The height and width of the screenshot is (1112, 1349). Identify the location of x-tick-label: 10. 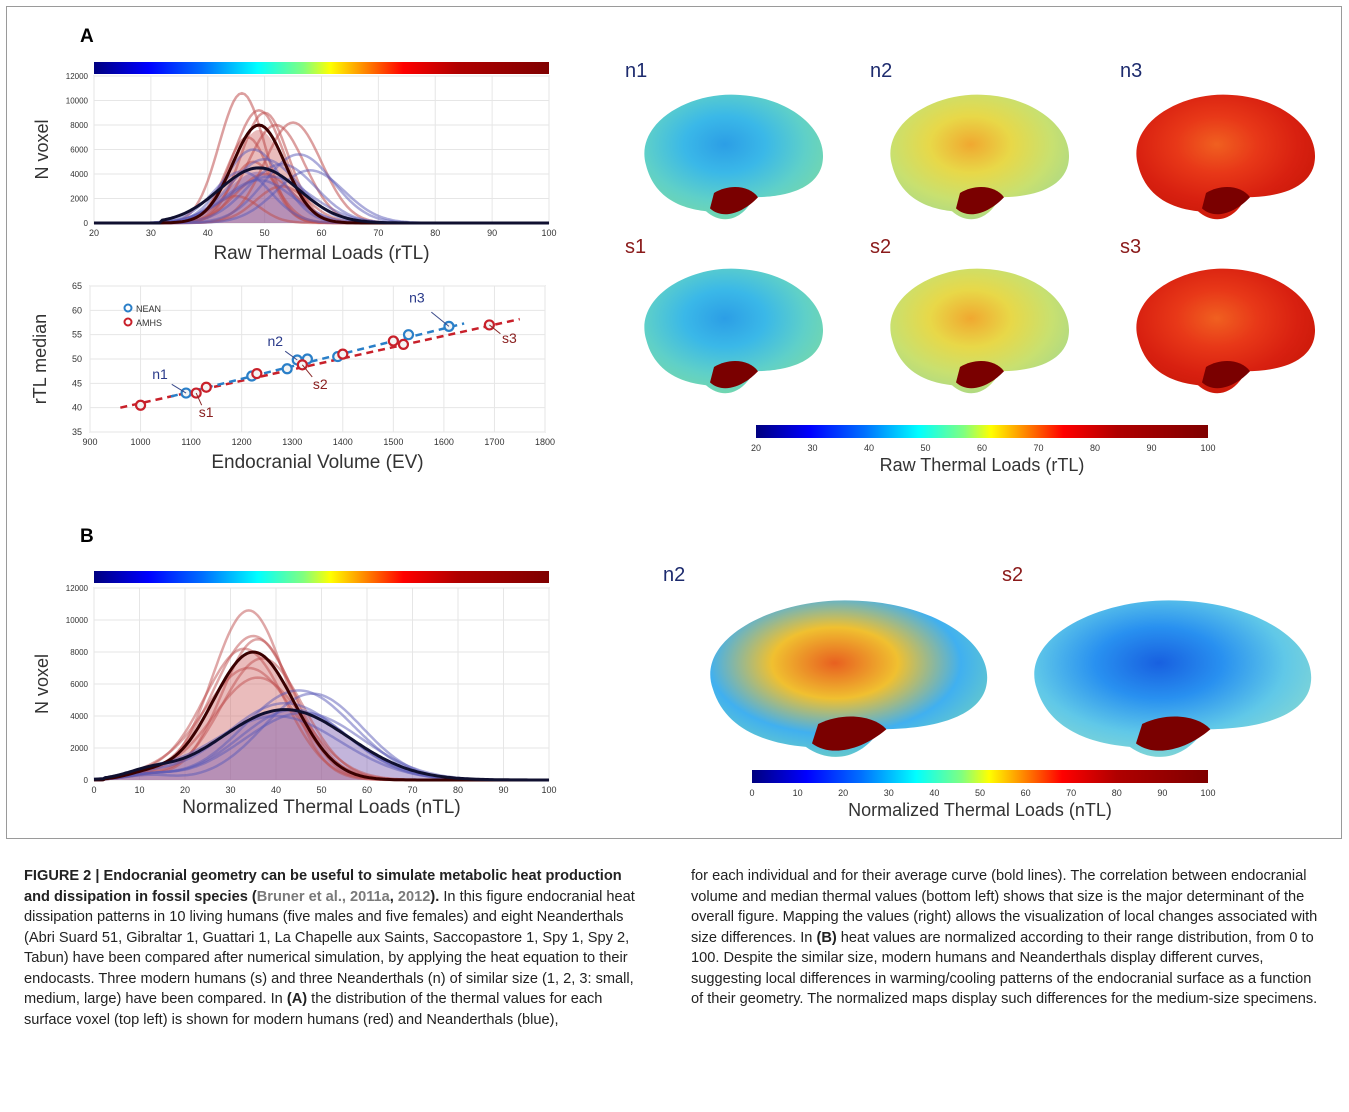
(139, 790).